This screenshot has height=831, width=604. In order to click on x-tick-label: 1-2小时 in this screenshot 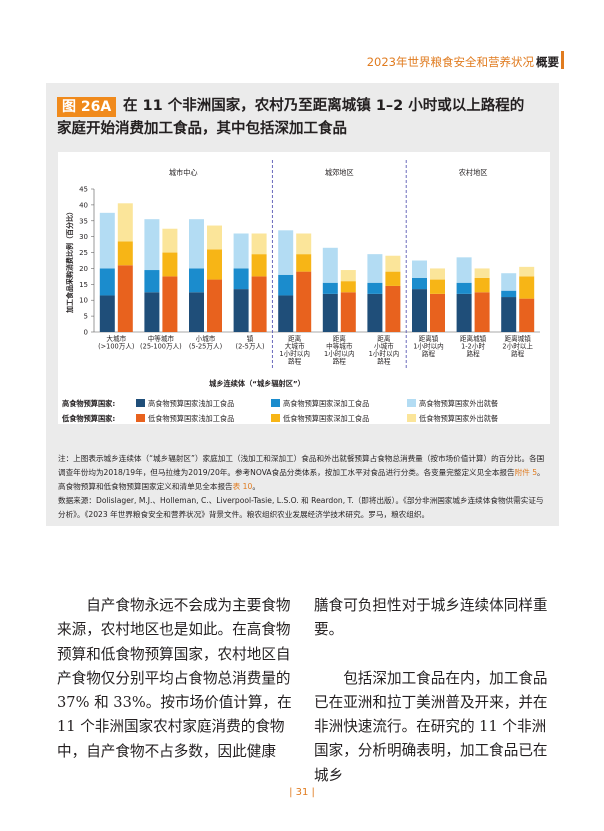, I will do `click(473, 346)`.